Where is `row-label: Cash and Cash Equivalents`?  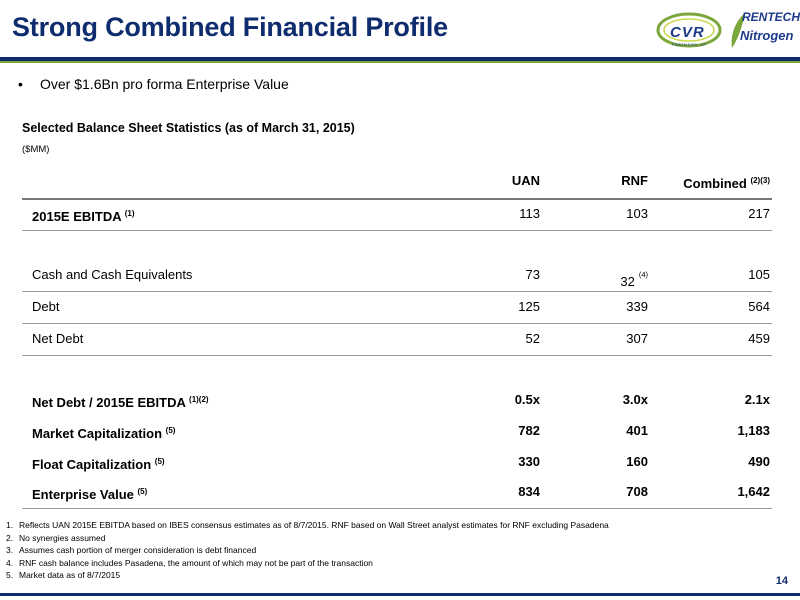 row-label: Cash and Cash Equivalents is located at coordinates (112, 274).